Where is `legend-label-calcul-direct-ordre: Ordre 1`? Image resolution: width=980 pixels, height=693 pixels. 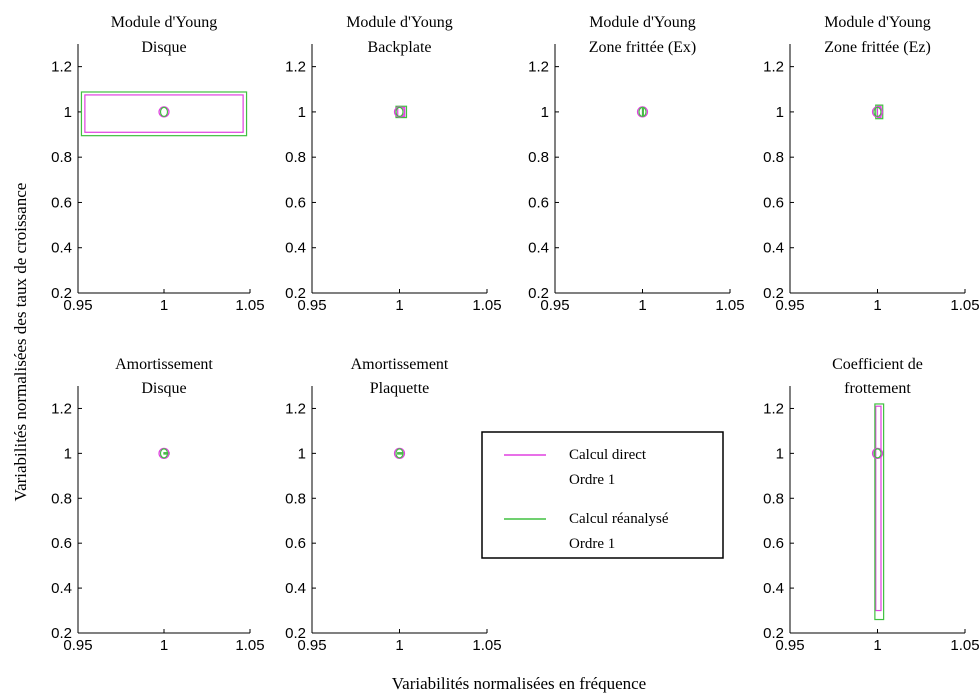
legend-label-calcul-direct-ordre: Ordre 1 is located at coordinates (592, 480).